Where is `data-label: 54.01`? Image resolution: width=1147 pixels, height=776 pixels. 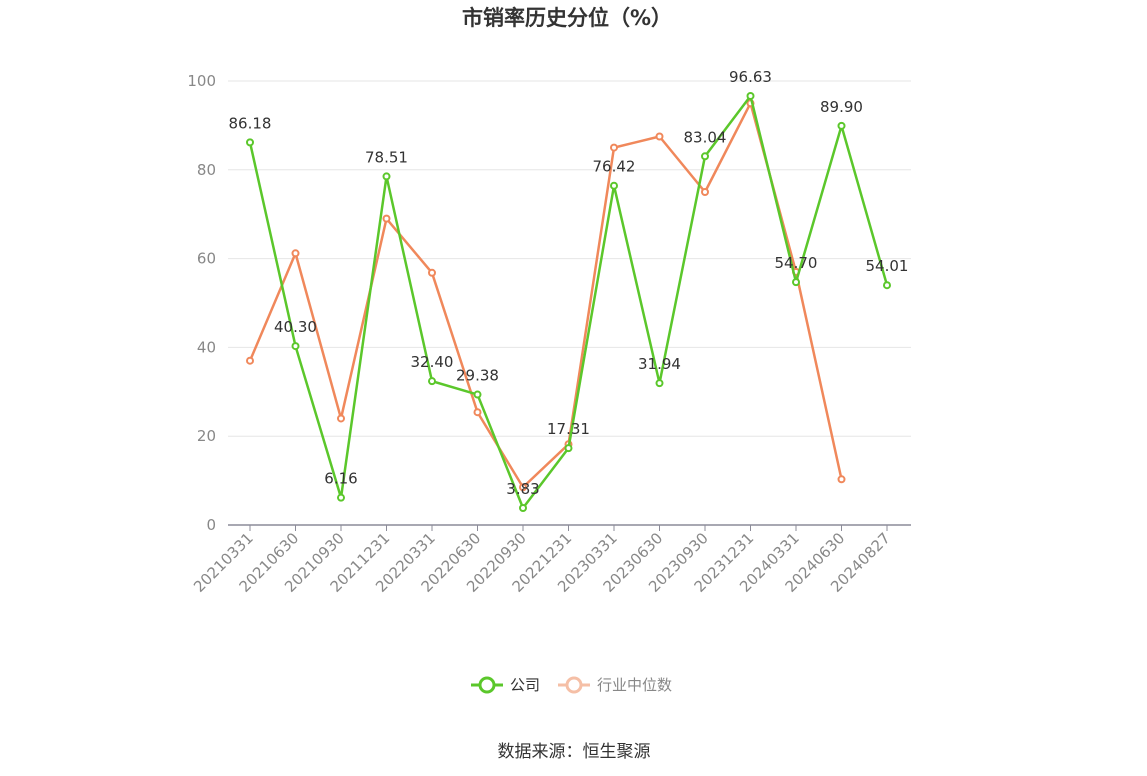
data-label: 54.01 is located at coordinates (887, 266).